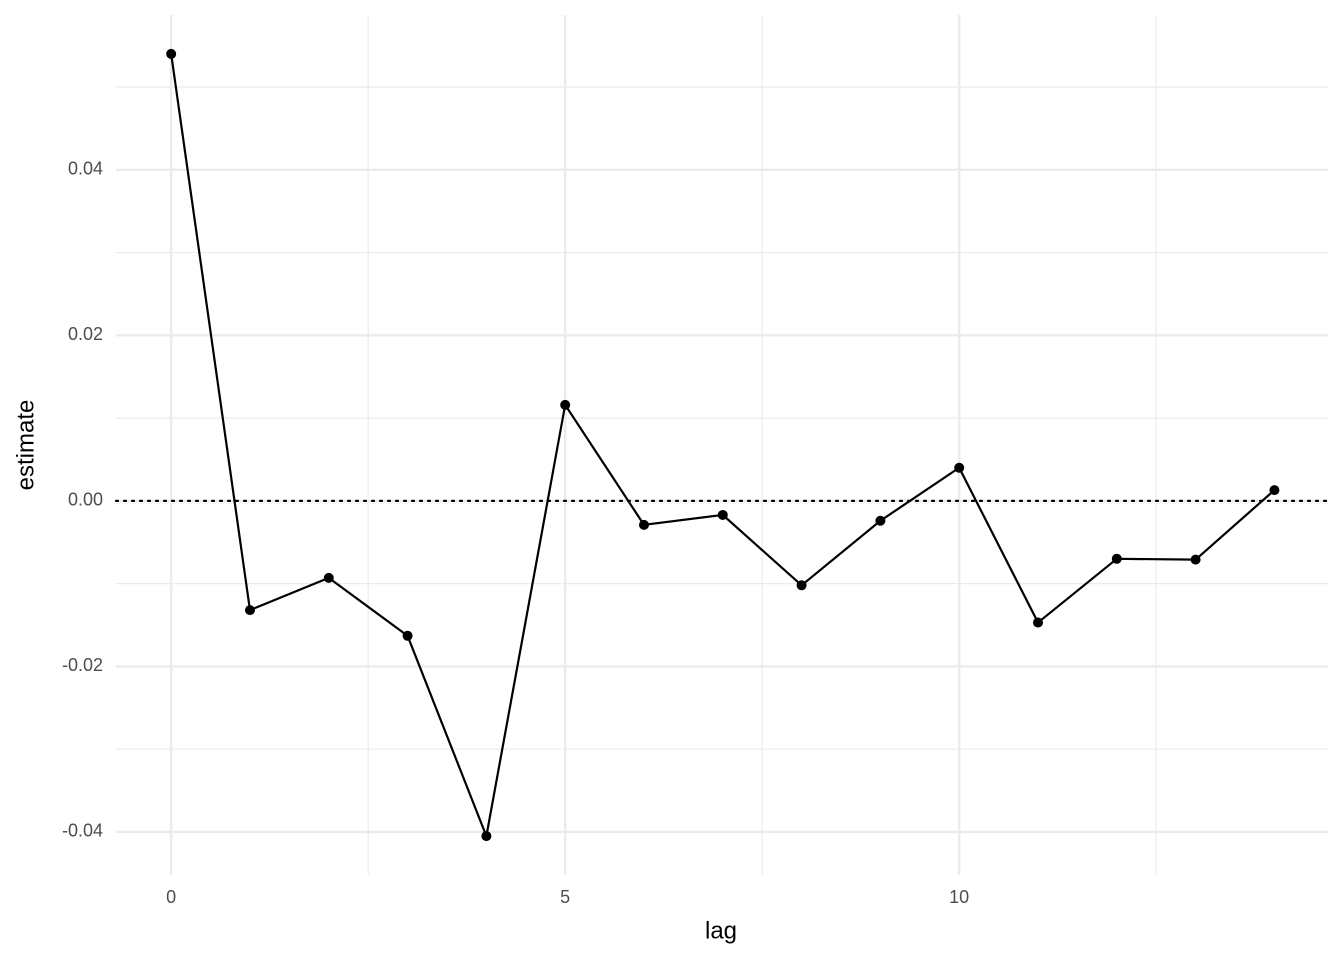 This screenshot has height=960, width=1344. Describe the element at coordinates (171, 897) in the screenshot. I see `x-tick-label: 0` at that location.